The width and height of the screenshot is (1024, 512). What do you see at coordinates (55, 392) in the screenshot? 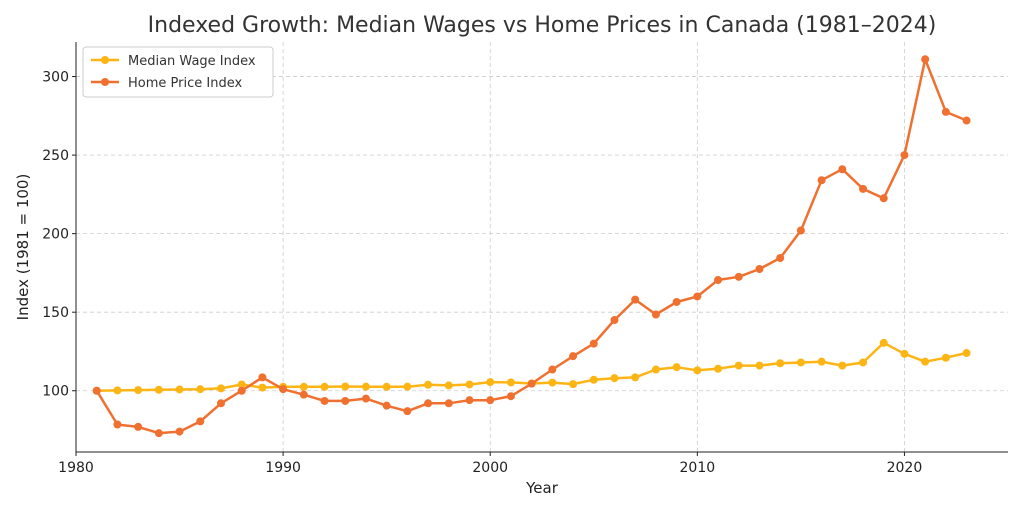
I see `y-tick-label: 100` at bounding box center [55, 392].